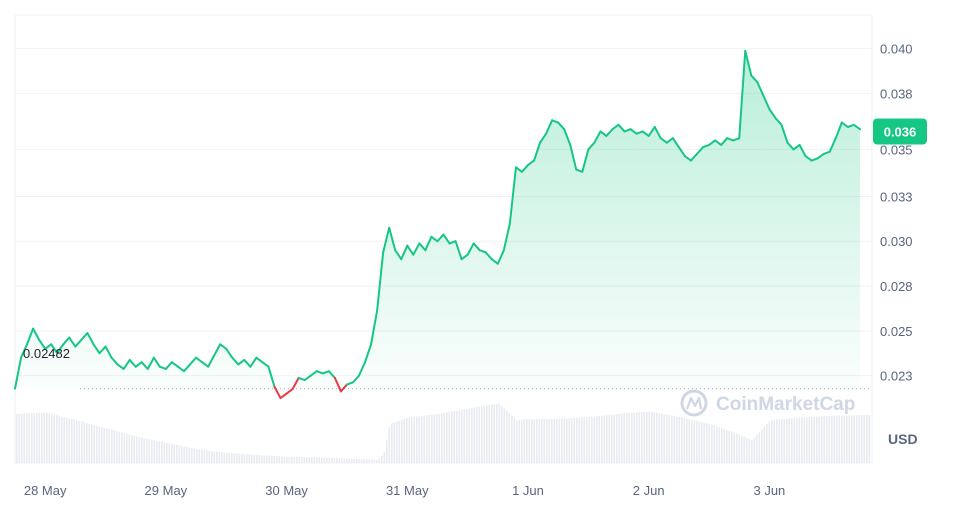 The width and height of the screenshot is (958, 511). What do you see at coordinates (407, 490) in the screenshot?
I see `x-tick-label: 31 May` at bounding box center [407, 490].